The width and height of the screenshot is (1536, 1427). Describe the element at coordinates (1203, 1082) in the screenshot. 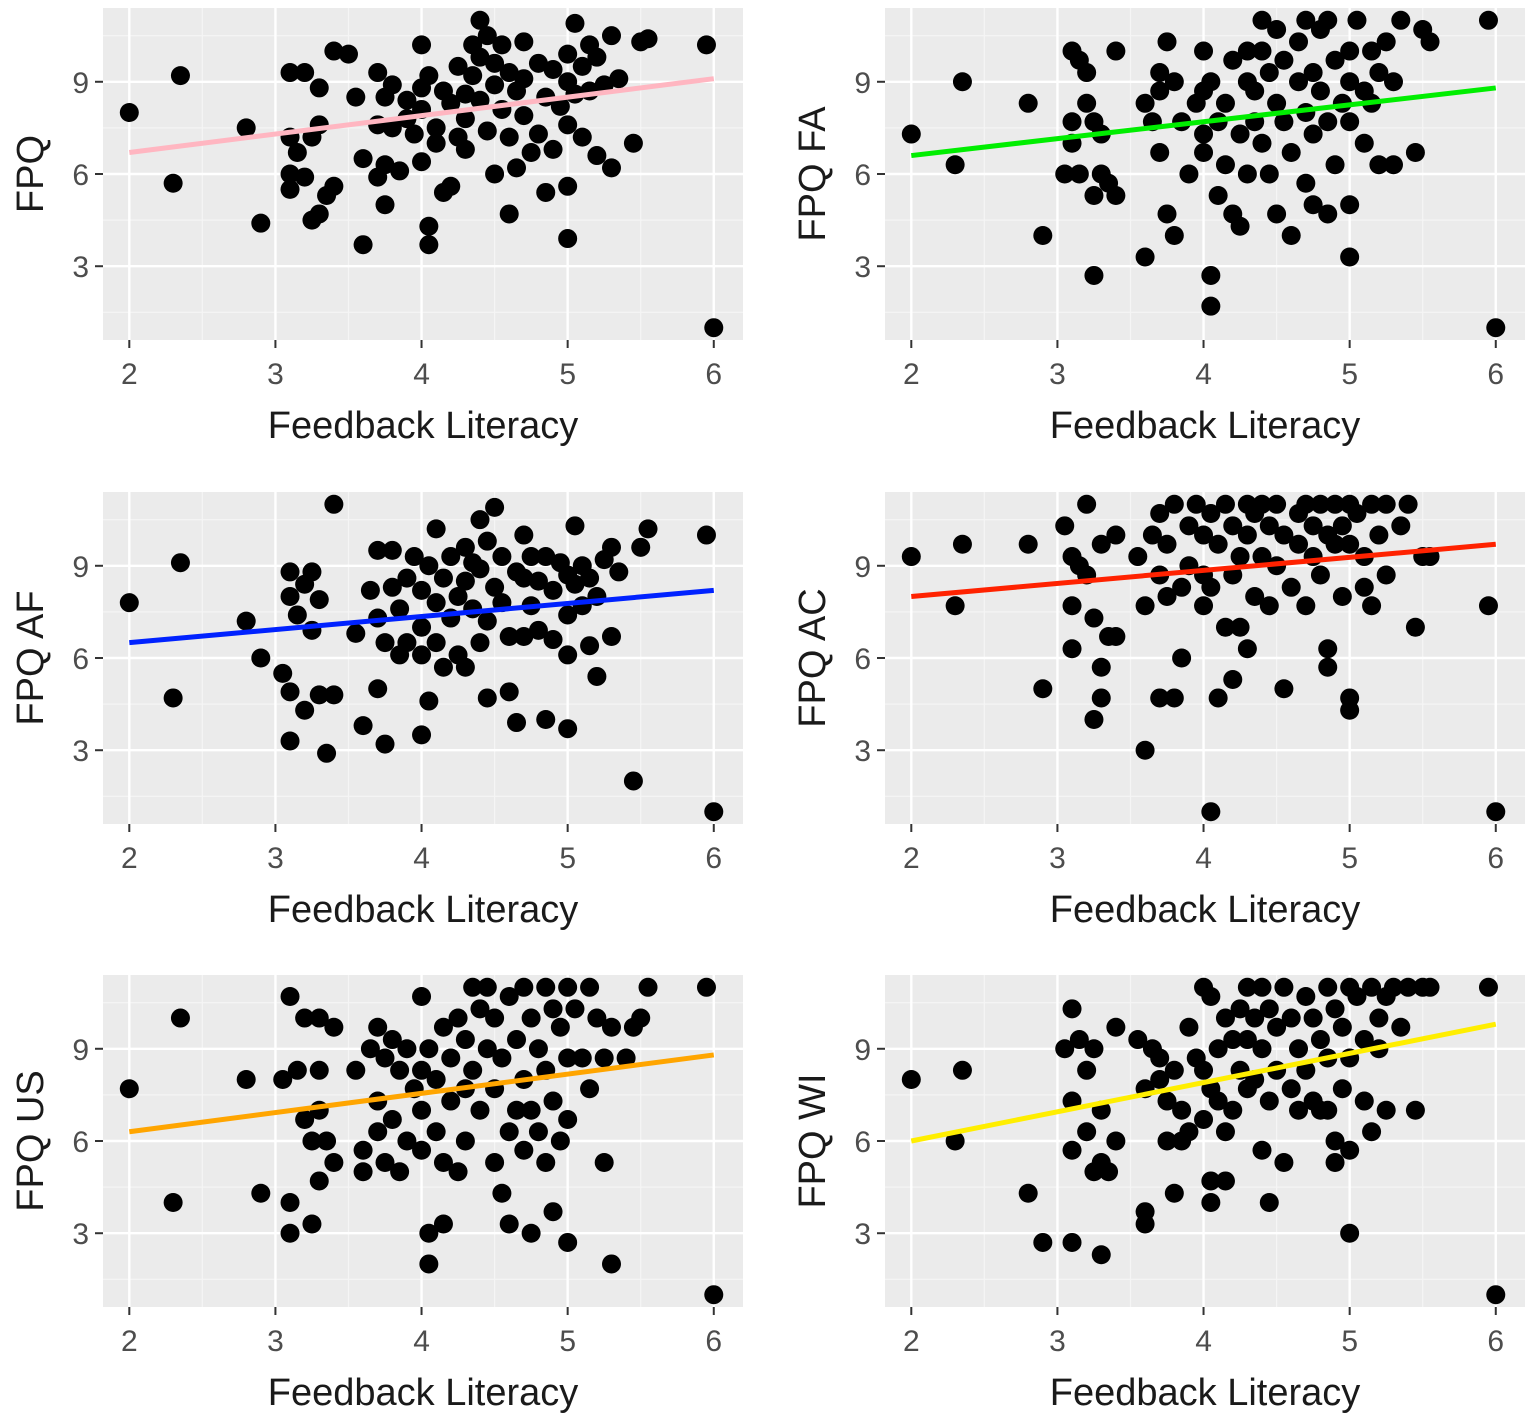

I see `trend-line` at that location.